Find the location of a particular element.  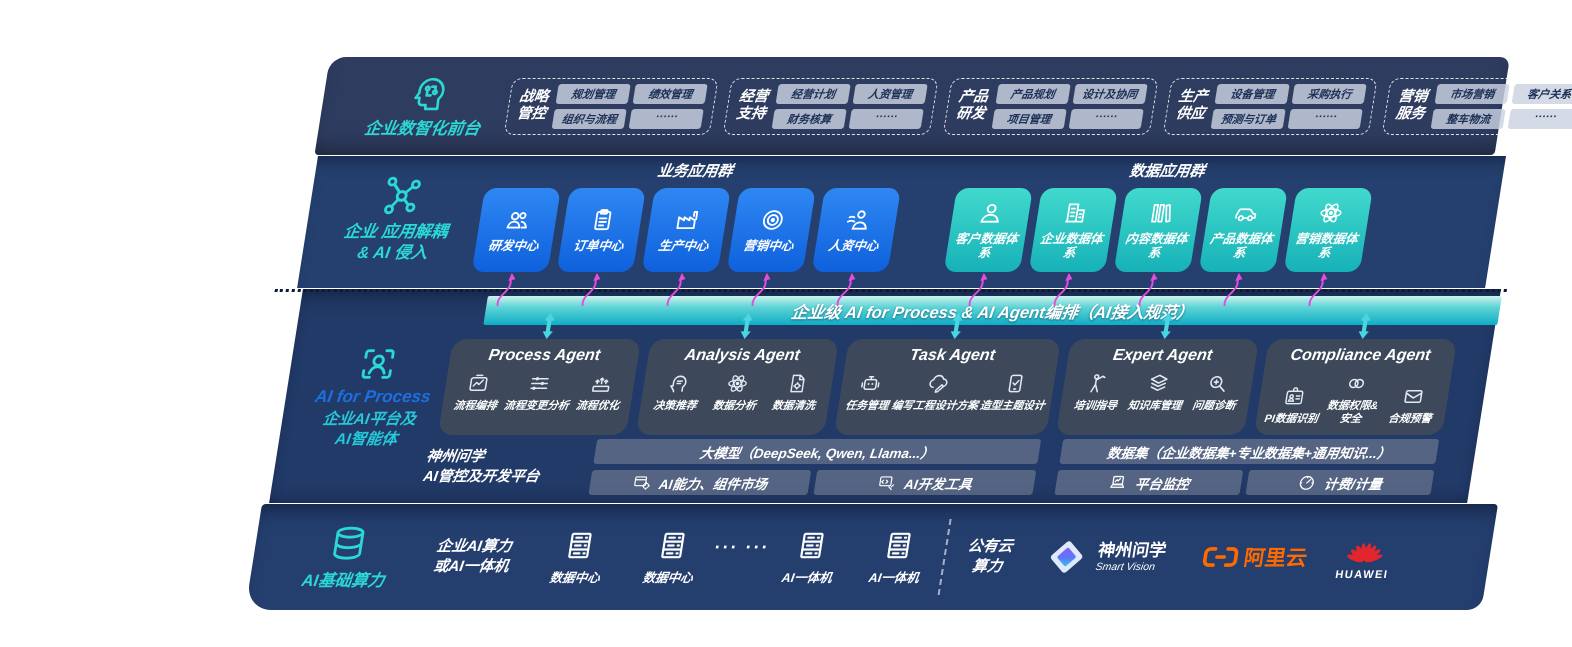

platform-name-line1: 神州问学 is located at coordinates (455, 456).